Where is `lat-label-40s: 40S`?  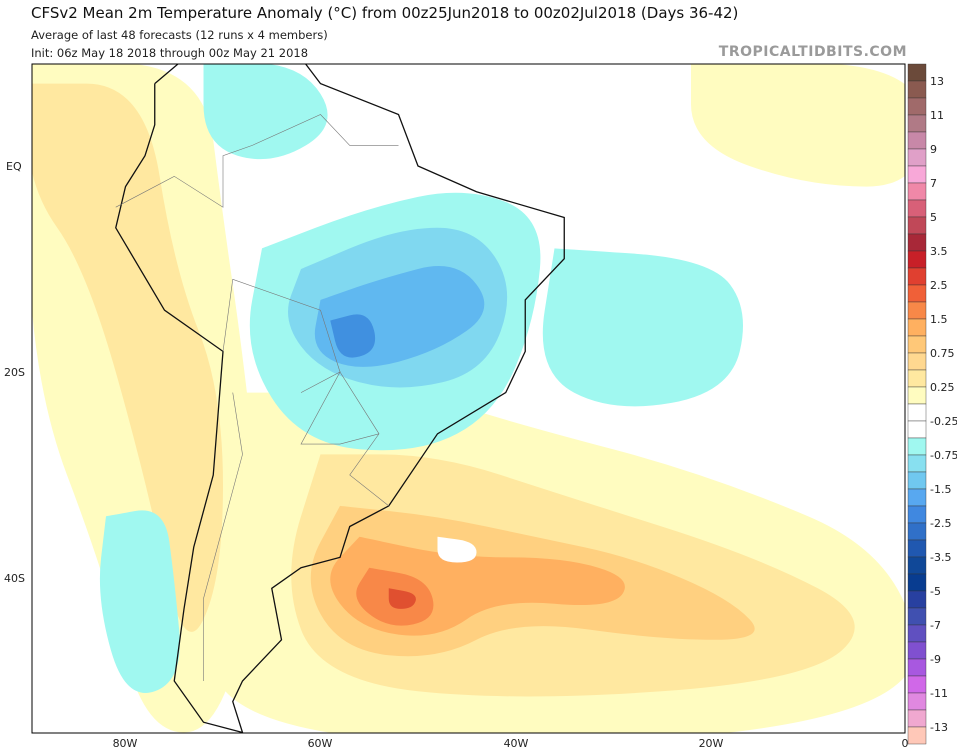 lat-label-40s: 40S is located at coordinates (14, 578).